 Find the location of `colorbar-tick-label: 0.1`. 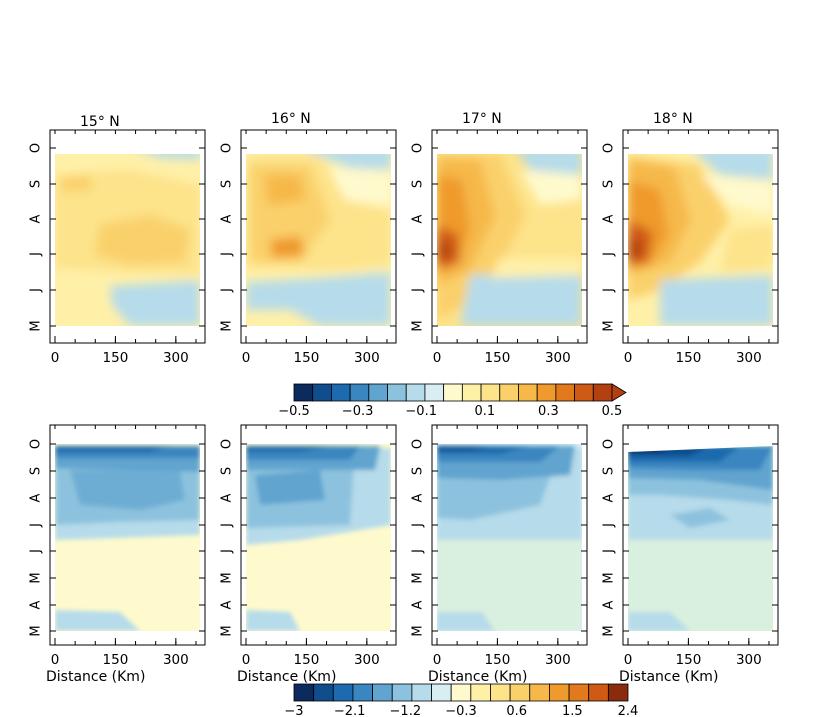

colorbar-tick-label: 0.1 is located at coordinates (484, 411).